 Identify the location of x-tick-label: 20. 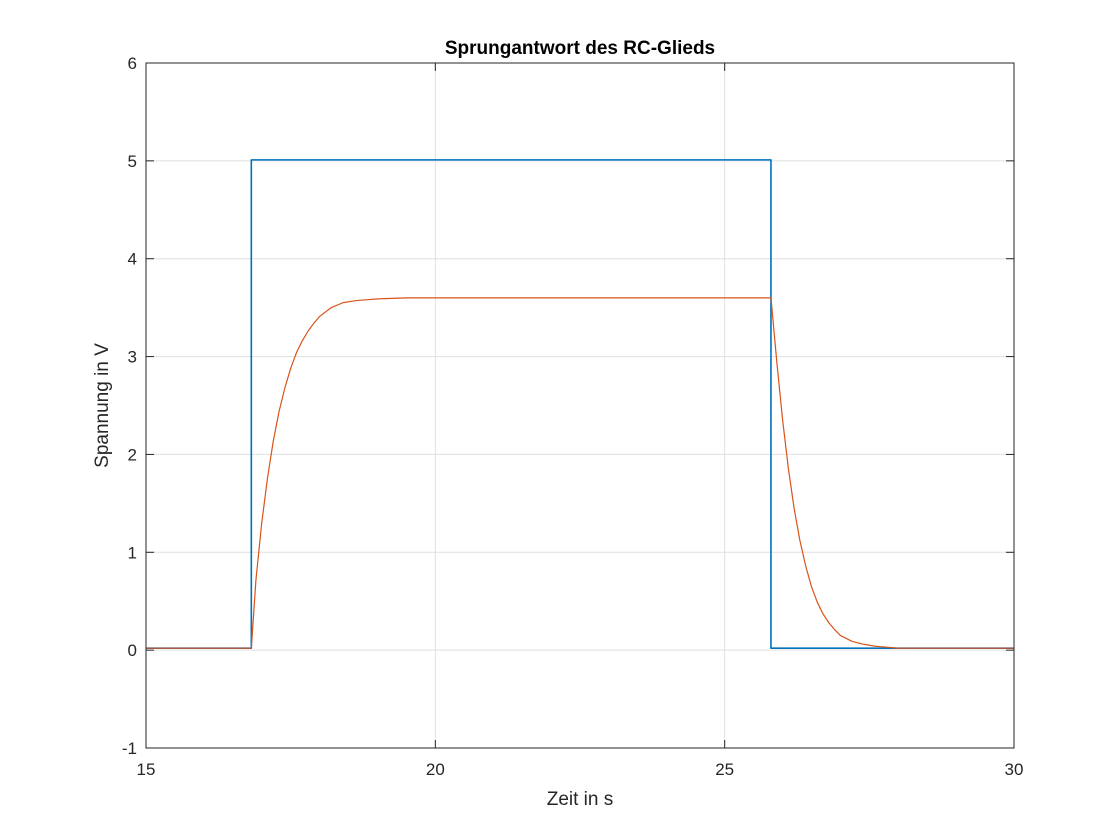
(435, 769).